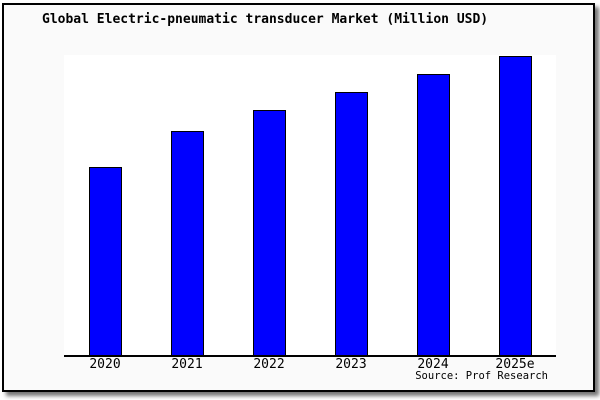  What do you see at coordinates (433, 364) in the screenshot?
I see `x-tick-2024: 2024` at bounding box center [433, 364].